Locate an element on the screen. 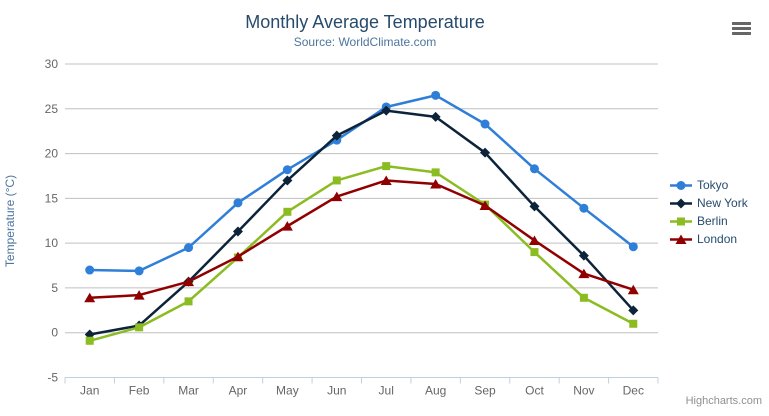  y-axis-label: 15 is located at coordinates (52, 198).